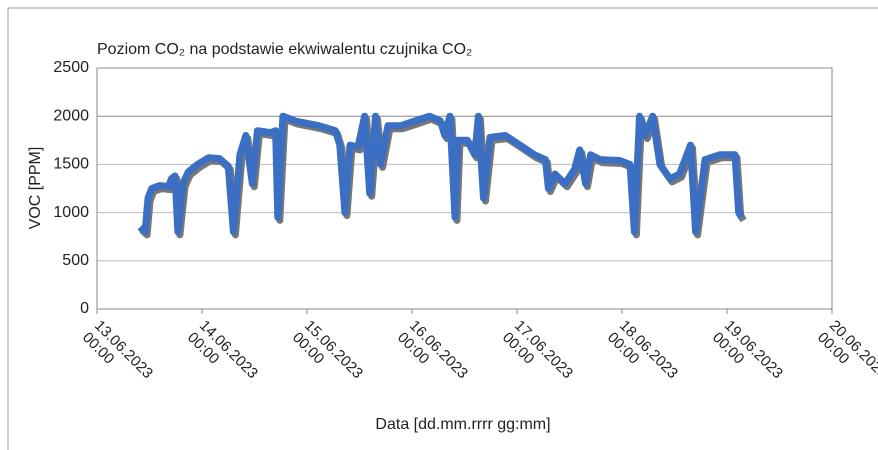  What do you see at coordinates (71, 115) in the screenshot?
I see `y-tick-label: 2000` at bounding box center [71, 115].